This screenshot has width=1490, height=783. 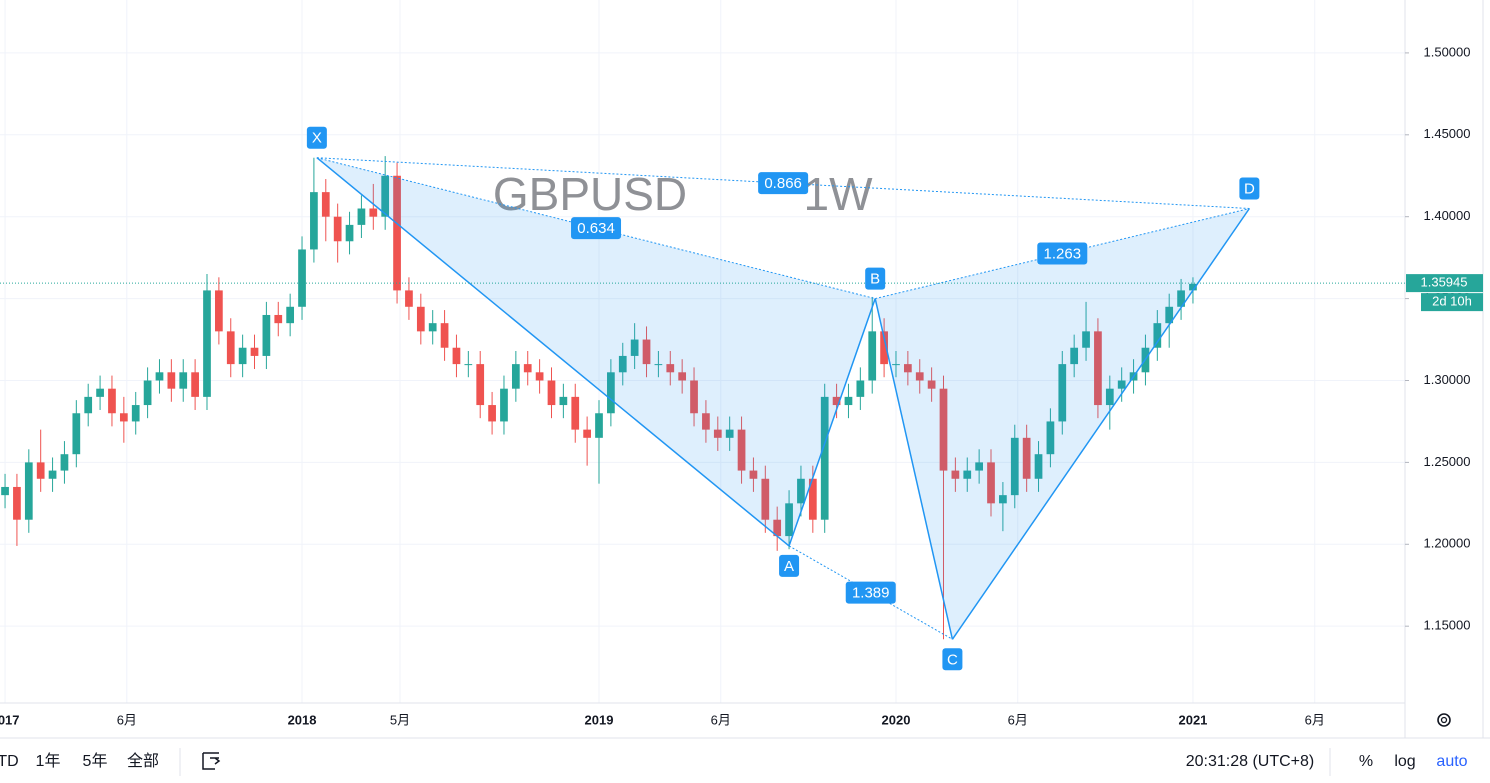 What do you see at coordinates (1444, 720) in the screenshot?
I see `settings-icon` at bounding box center [1444, 720].